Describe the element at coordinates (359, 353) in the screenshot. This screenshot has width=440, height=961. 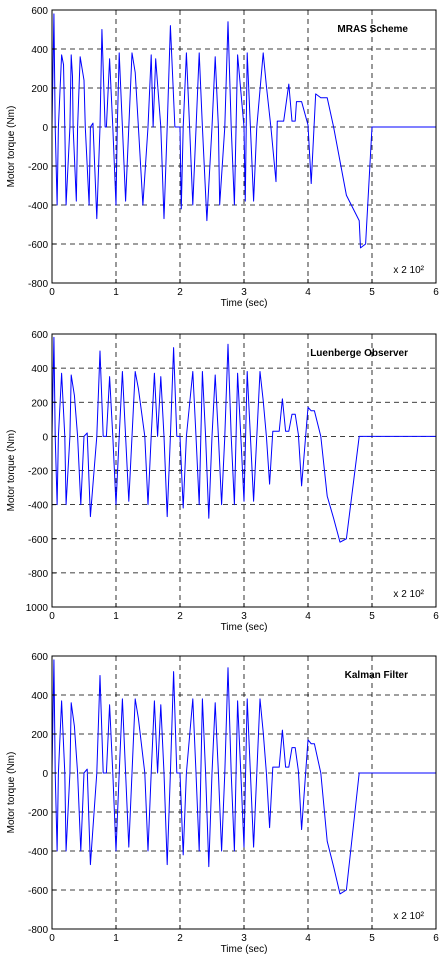
I see `chart-title: Luenberge Observer` at that location.